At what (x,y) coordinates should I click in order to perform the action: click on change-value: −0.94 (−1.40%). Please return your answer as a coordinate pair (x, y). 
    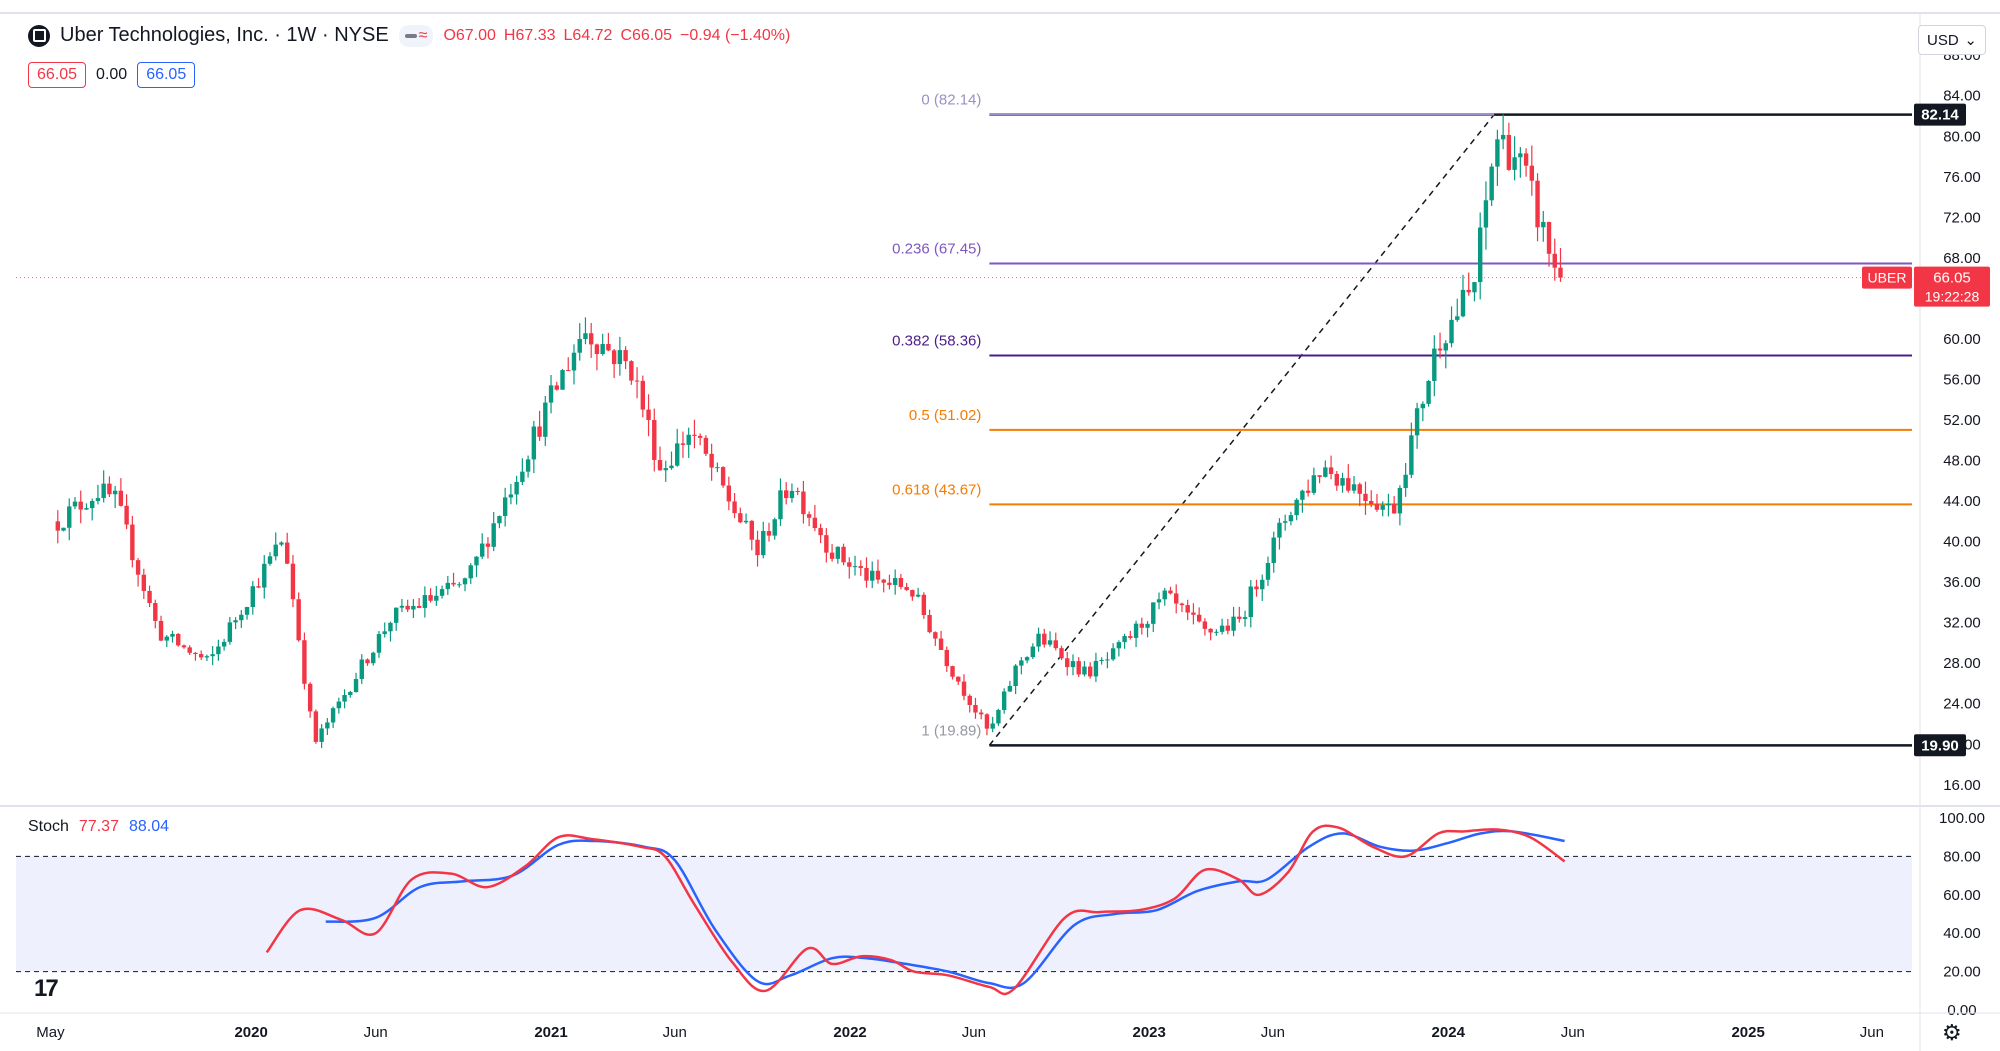
    Looking at the image, I should click on (735, 35).